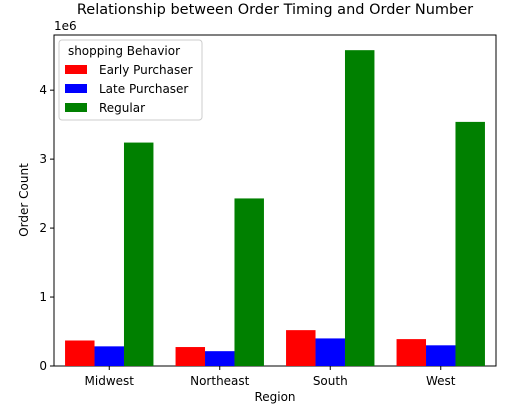 The height and width of the screenshot is (414, 525). I want to click on bar-early-purchaser-west, so click(411, 352).